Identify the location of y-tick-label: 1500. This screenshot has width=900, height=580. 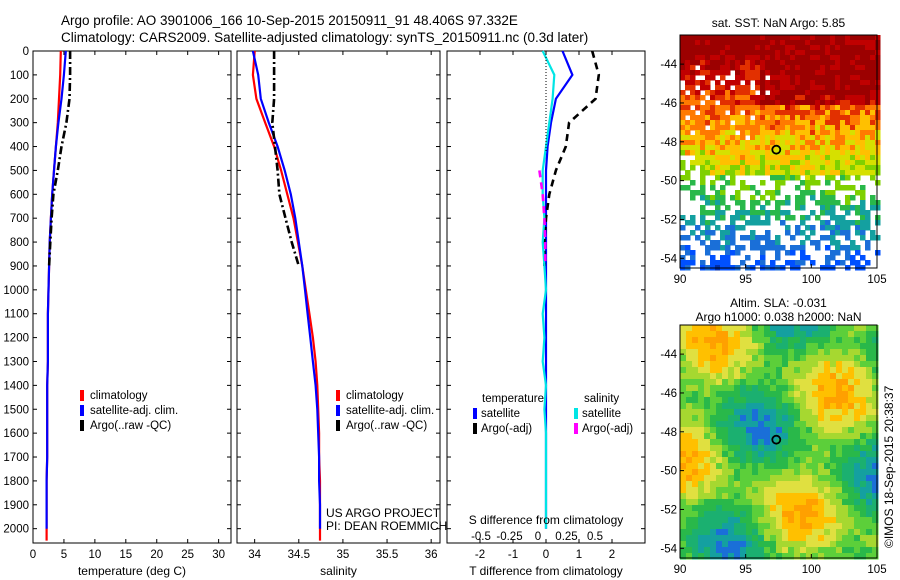
(16, 410).